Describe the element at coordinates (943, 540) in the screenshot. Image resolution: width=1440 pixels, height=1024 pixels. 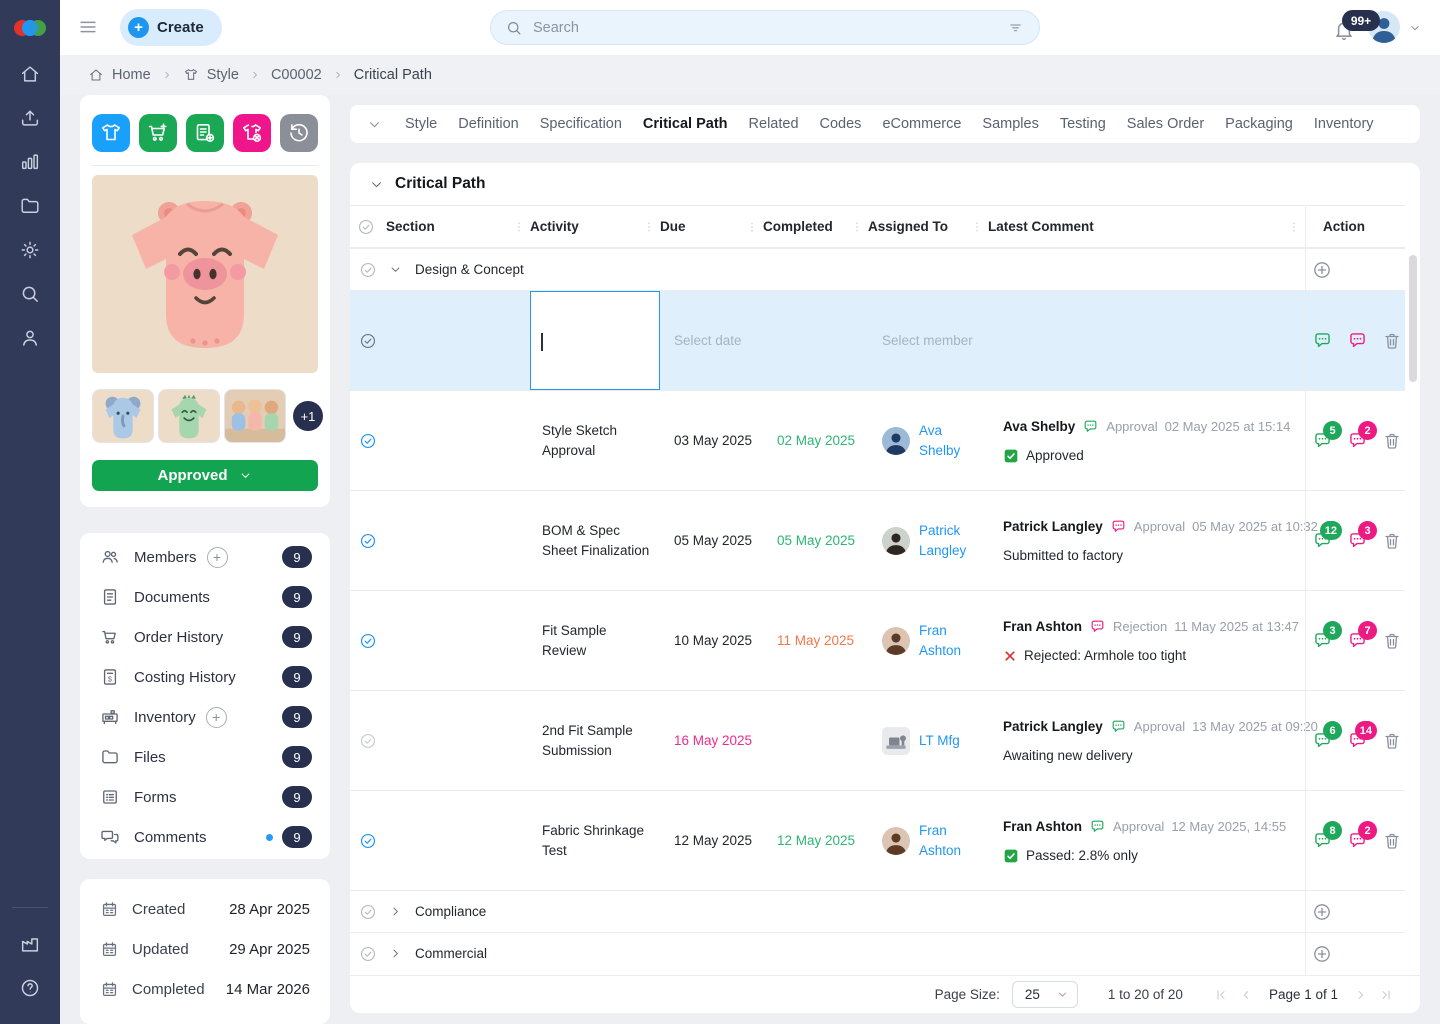
I see `assignee-name-link: Patrick Langley` at that location.